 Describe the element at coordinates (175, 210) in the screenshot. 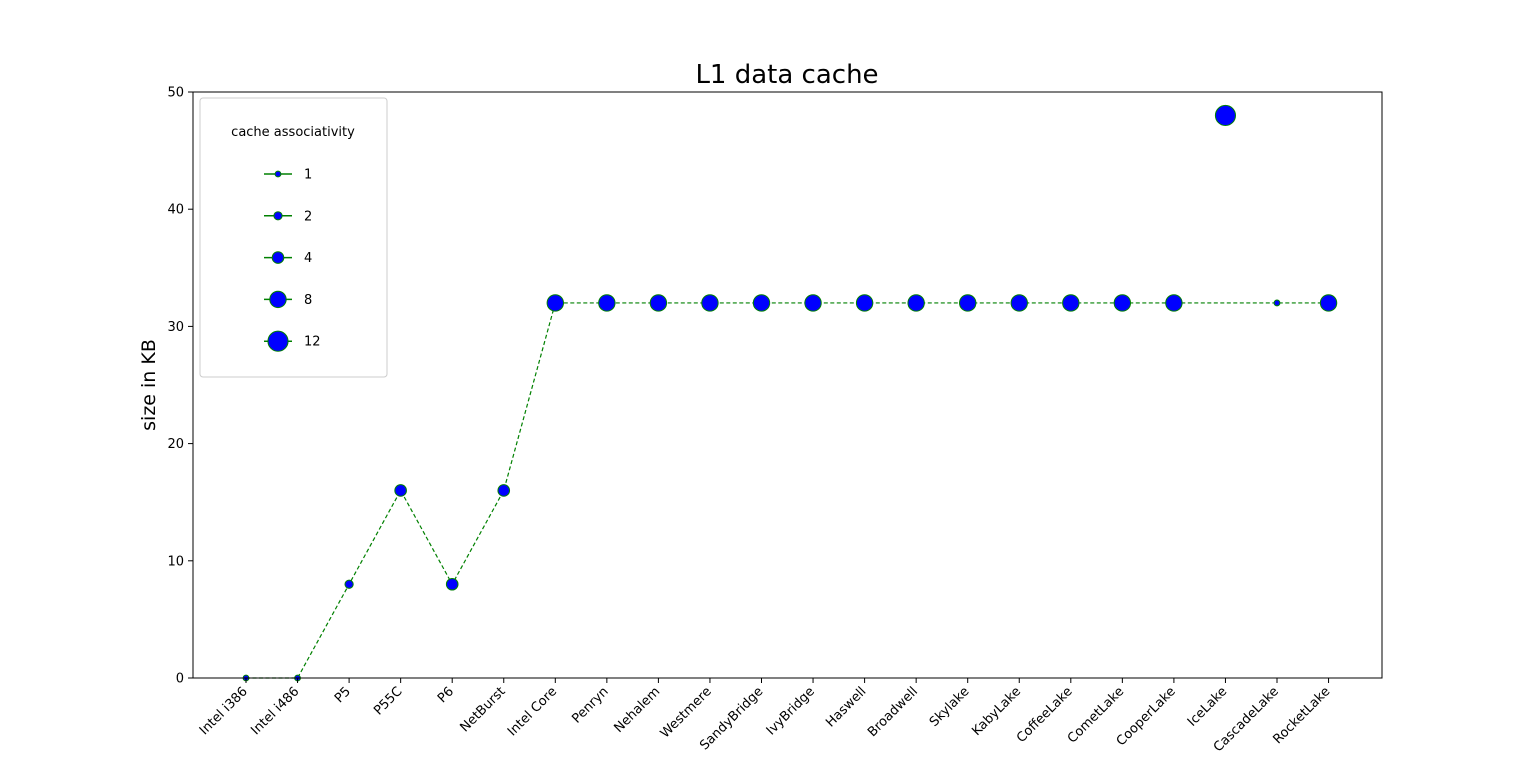

I see `y-tick-label: 40` at that location.